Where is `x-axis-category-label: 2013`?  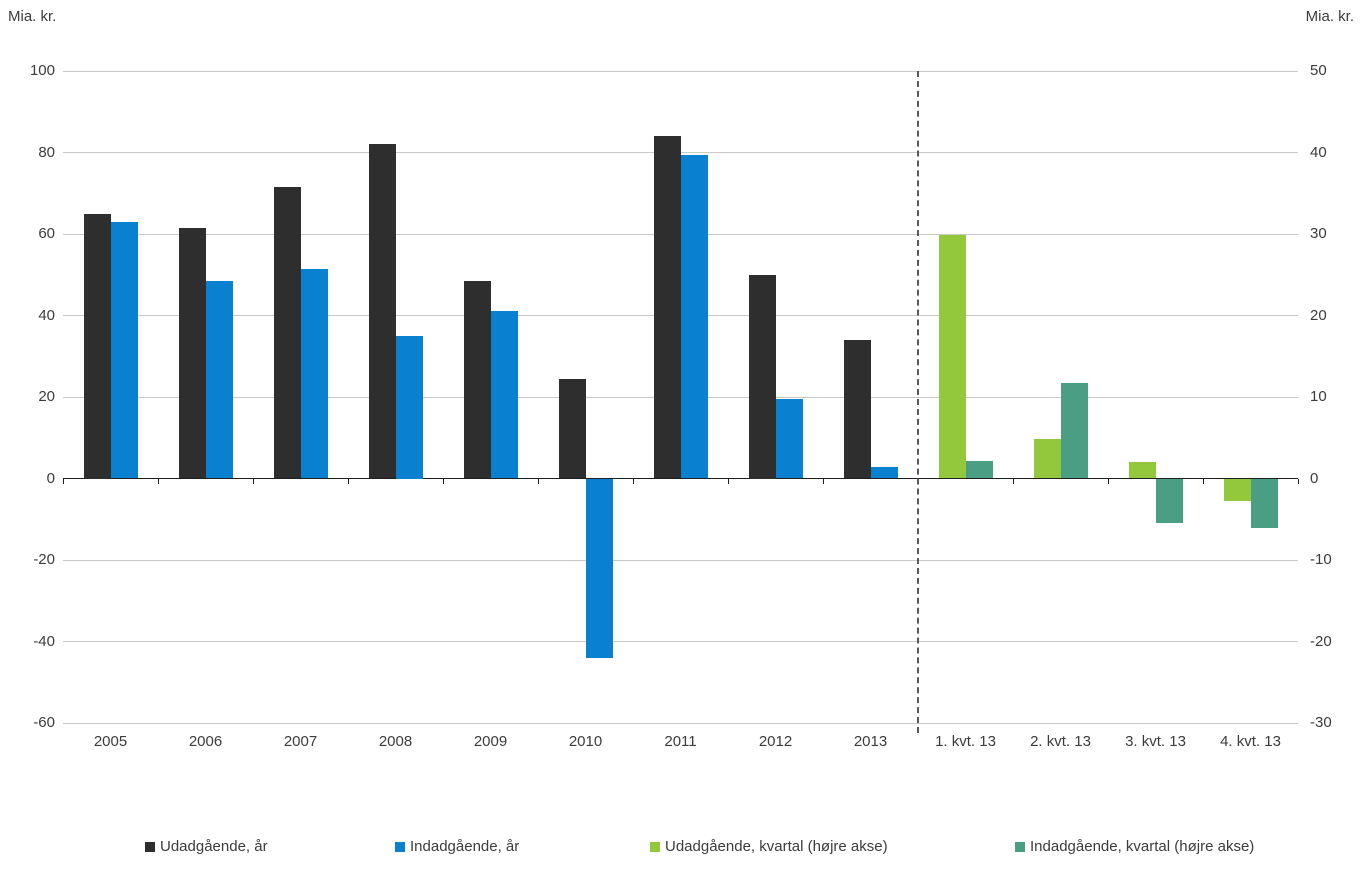 x-axis-category-label: 2013 is located at coordinates (870, 741).